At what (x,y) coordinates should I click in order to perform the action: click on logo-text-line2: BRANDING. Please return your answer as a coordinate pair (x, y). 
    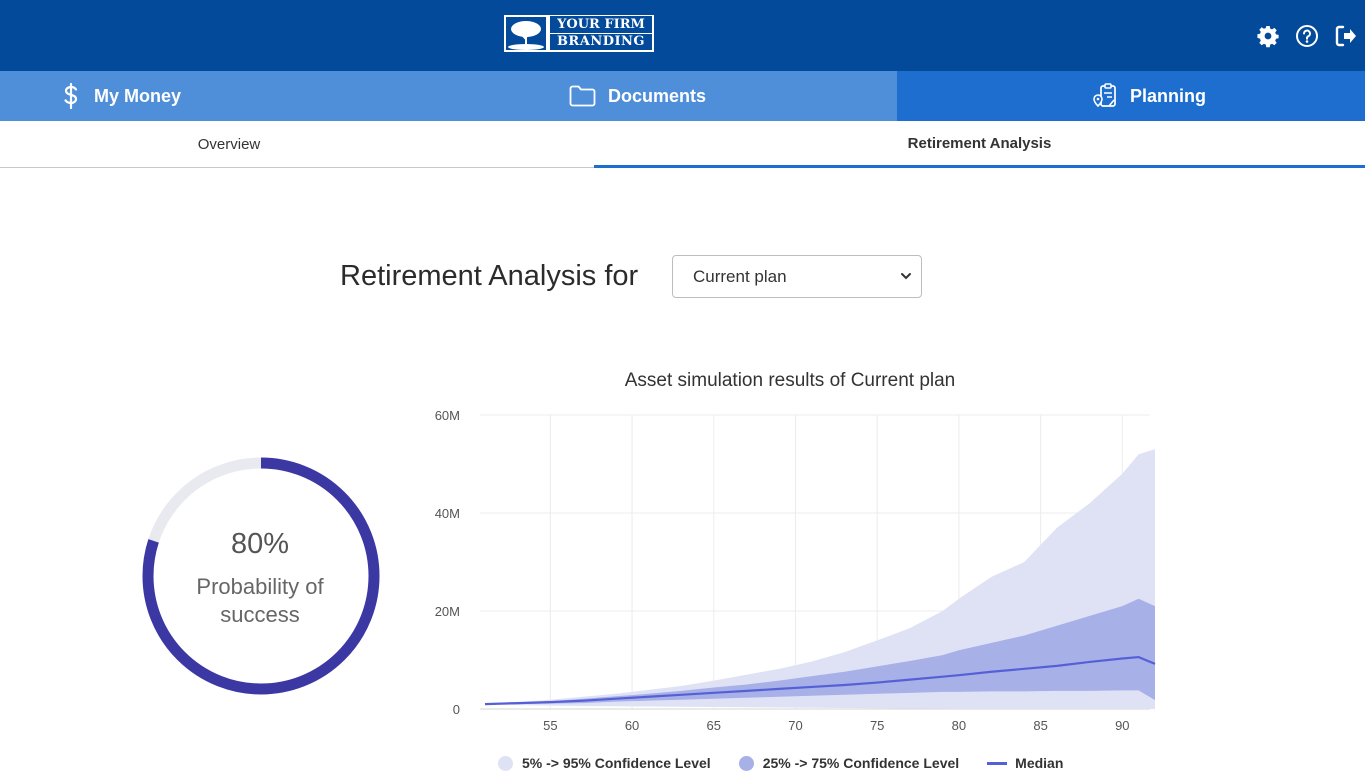
    Looking at the image, I should click on (601, 42).